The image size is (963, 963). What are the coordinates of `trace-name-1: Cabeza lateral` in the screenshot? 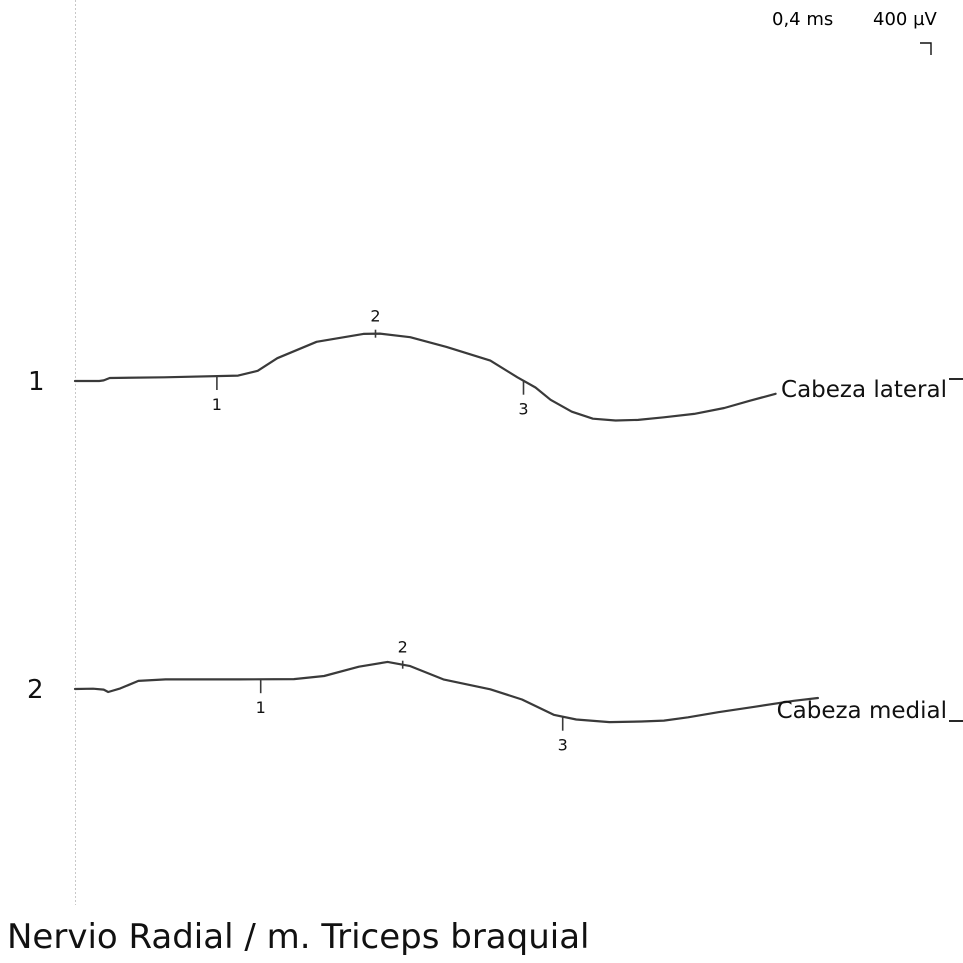 It's located at (864, 390).